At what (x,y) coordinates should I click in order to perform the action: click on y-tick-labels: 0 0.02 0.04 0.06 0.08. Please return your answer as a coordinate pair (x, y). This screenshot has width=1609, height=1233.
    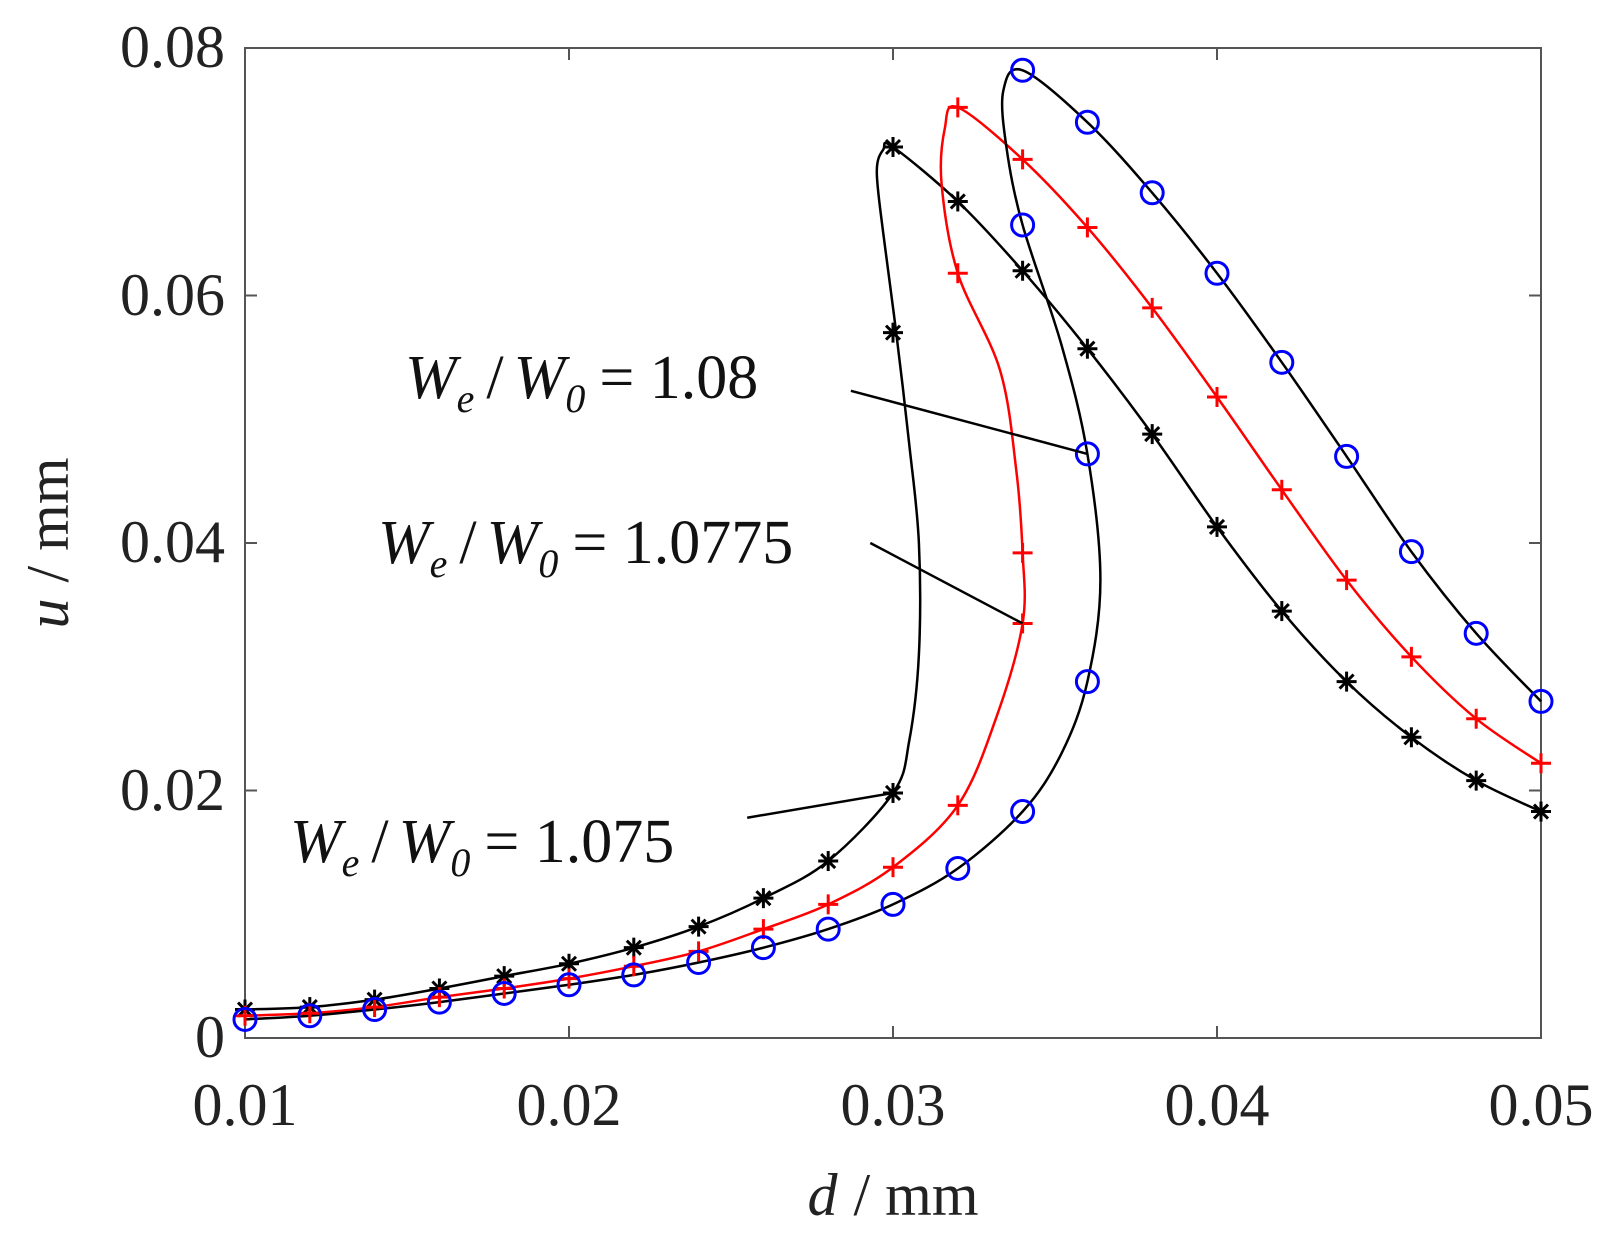
    Looking at the image, I should click on (172, 542).